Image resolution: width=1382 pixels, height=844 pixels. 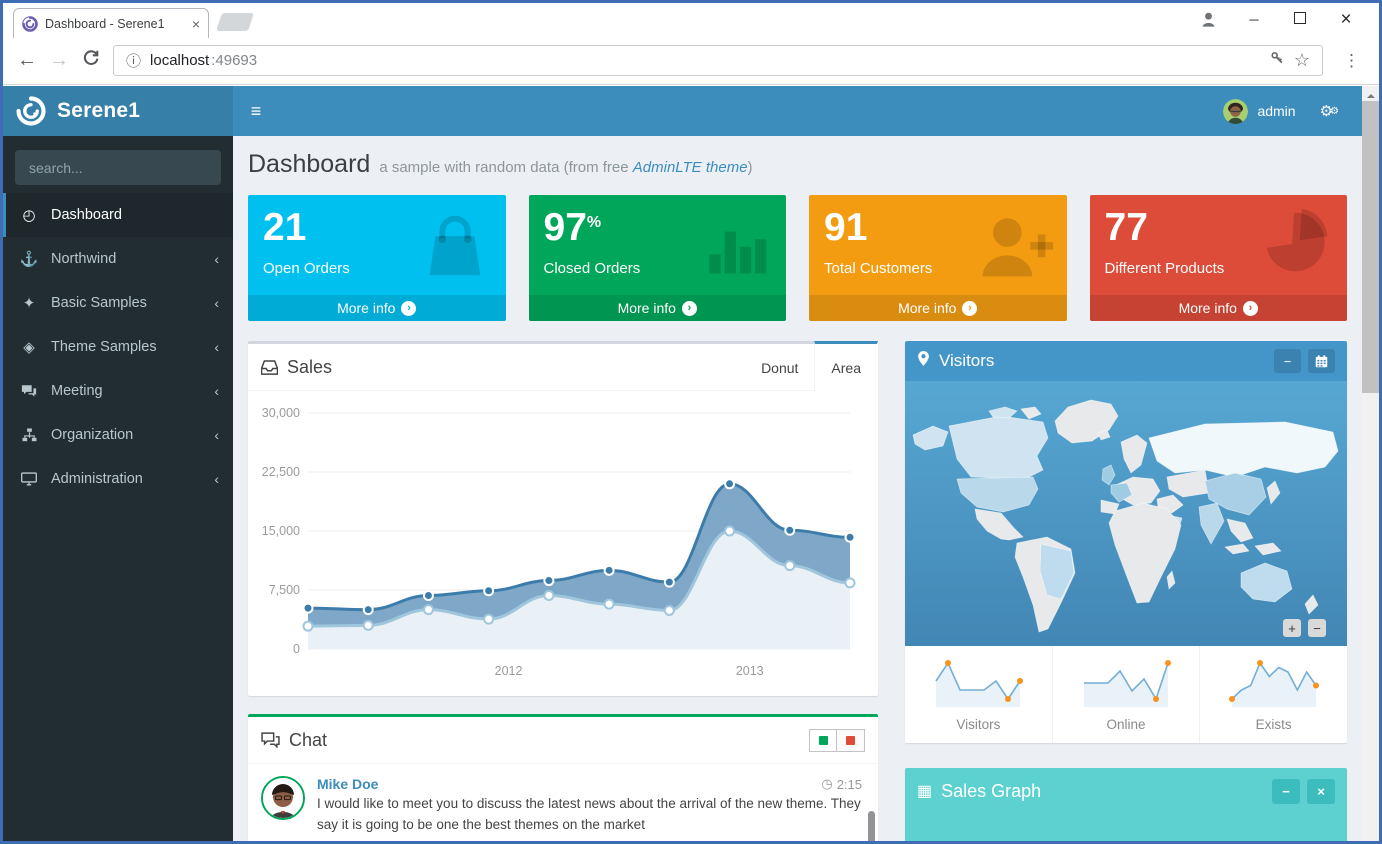 I want to click on tab-area: Area, so click(x=846, y=366).